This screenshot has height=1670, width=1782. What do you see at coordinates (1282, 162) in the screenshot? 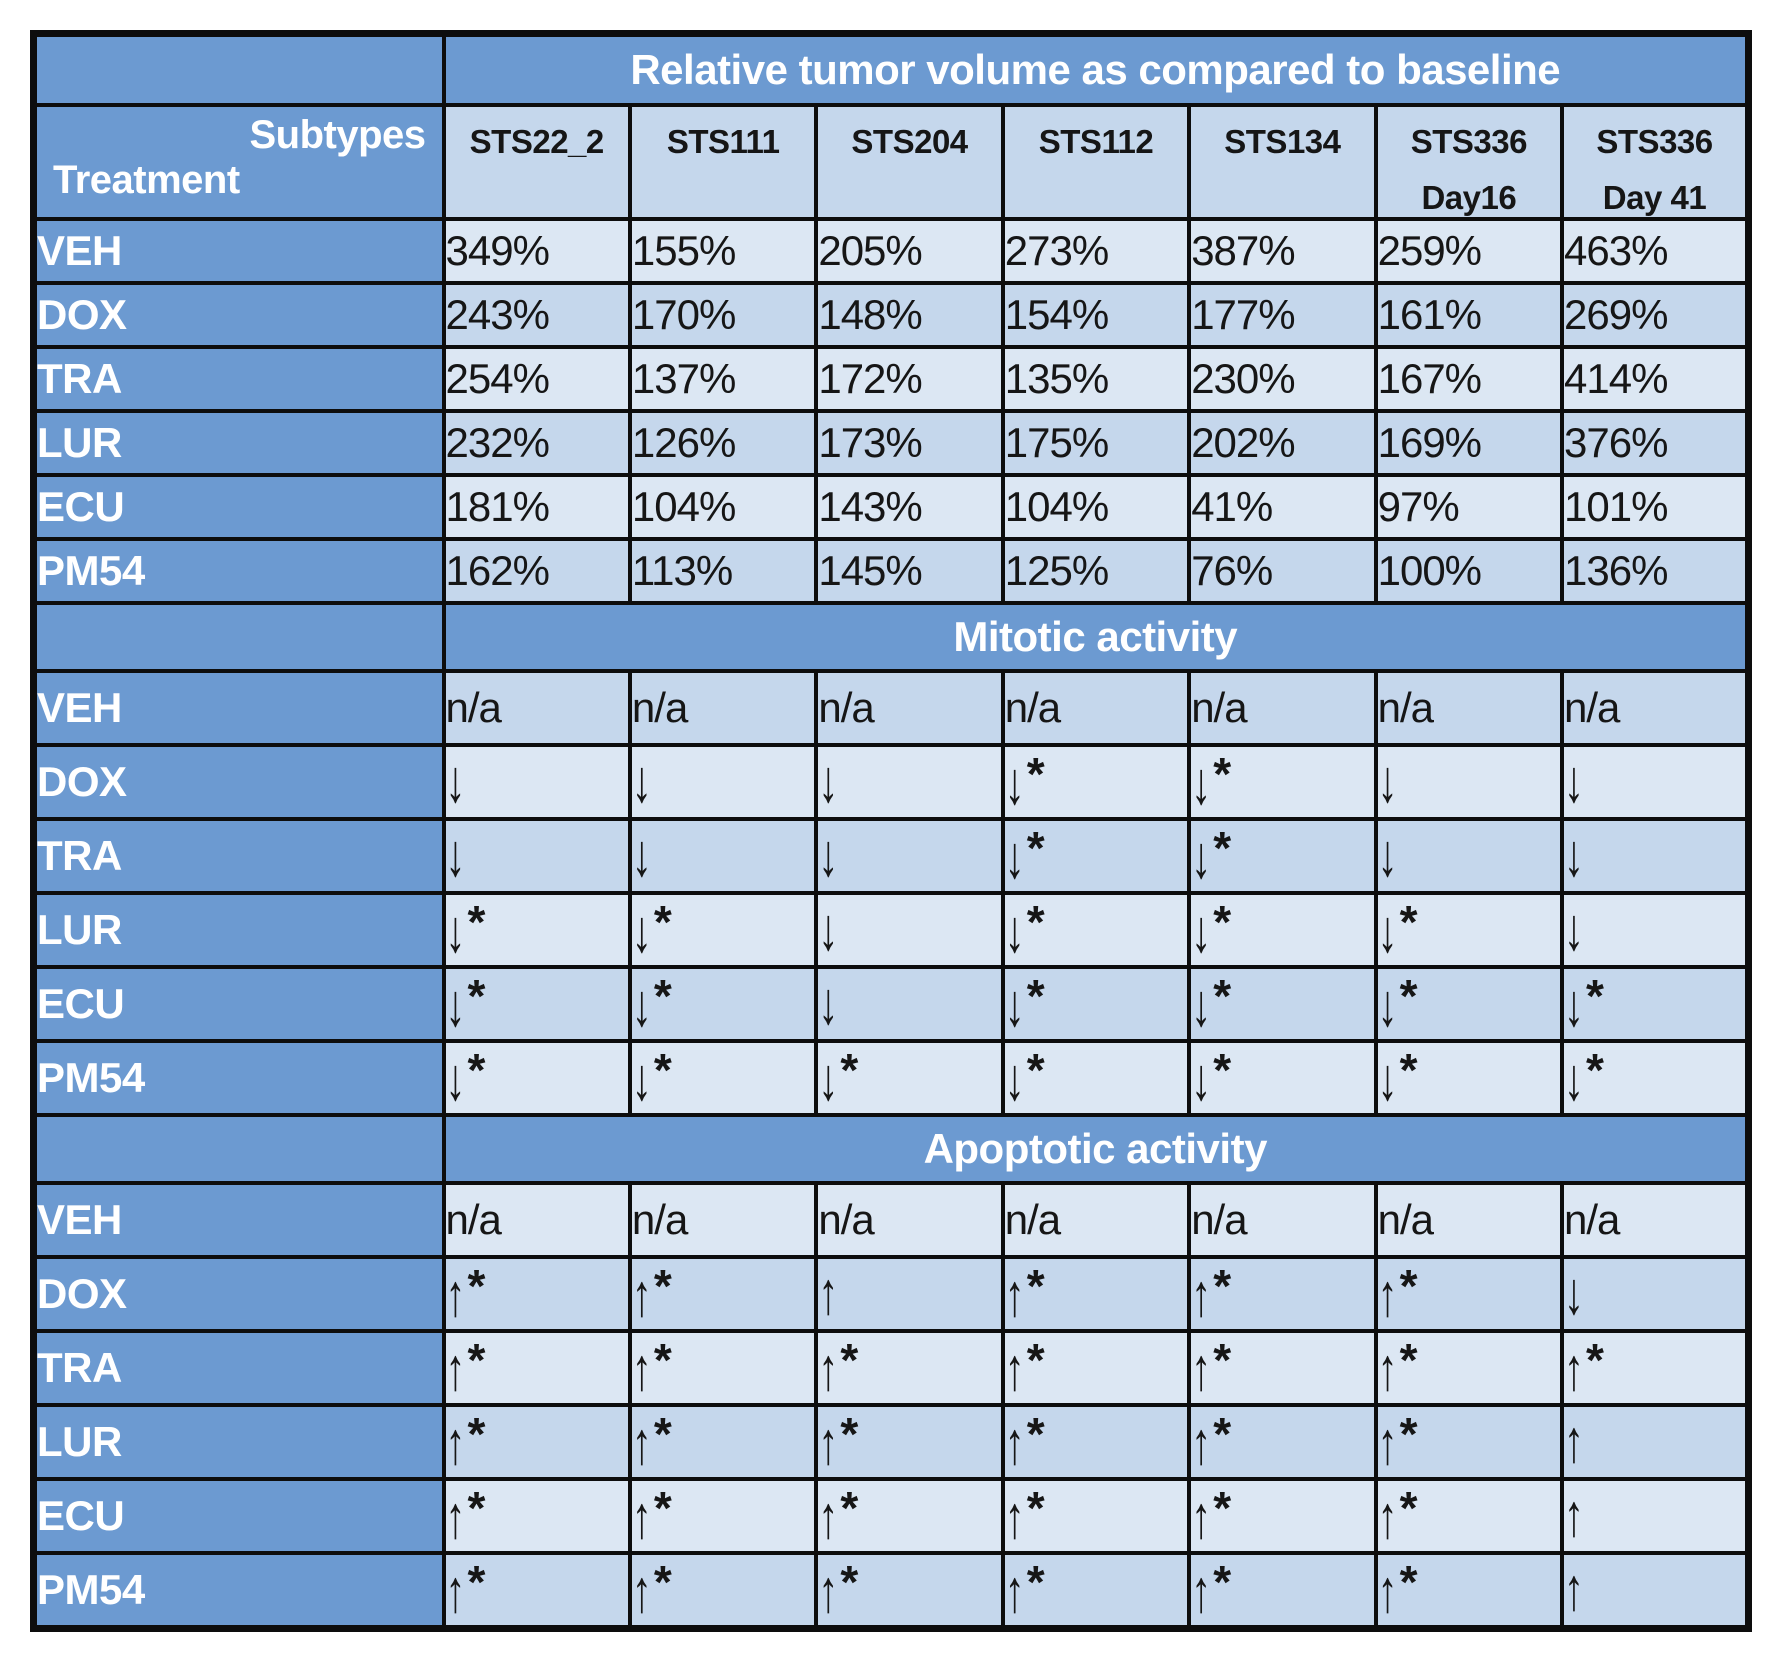
I see `column-header: STS134` at bounding box center [1282, 162].